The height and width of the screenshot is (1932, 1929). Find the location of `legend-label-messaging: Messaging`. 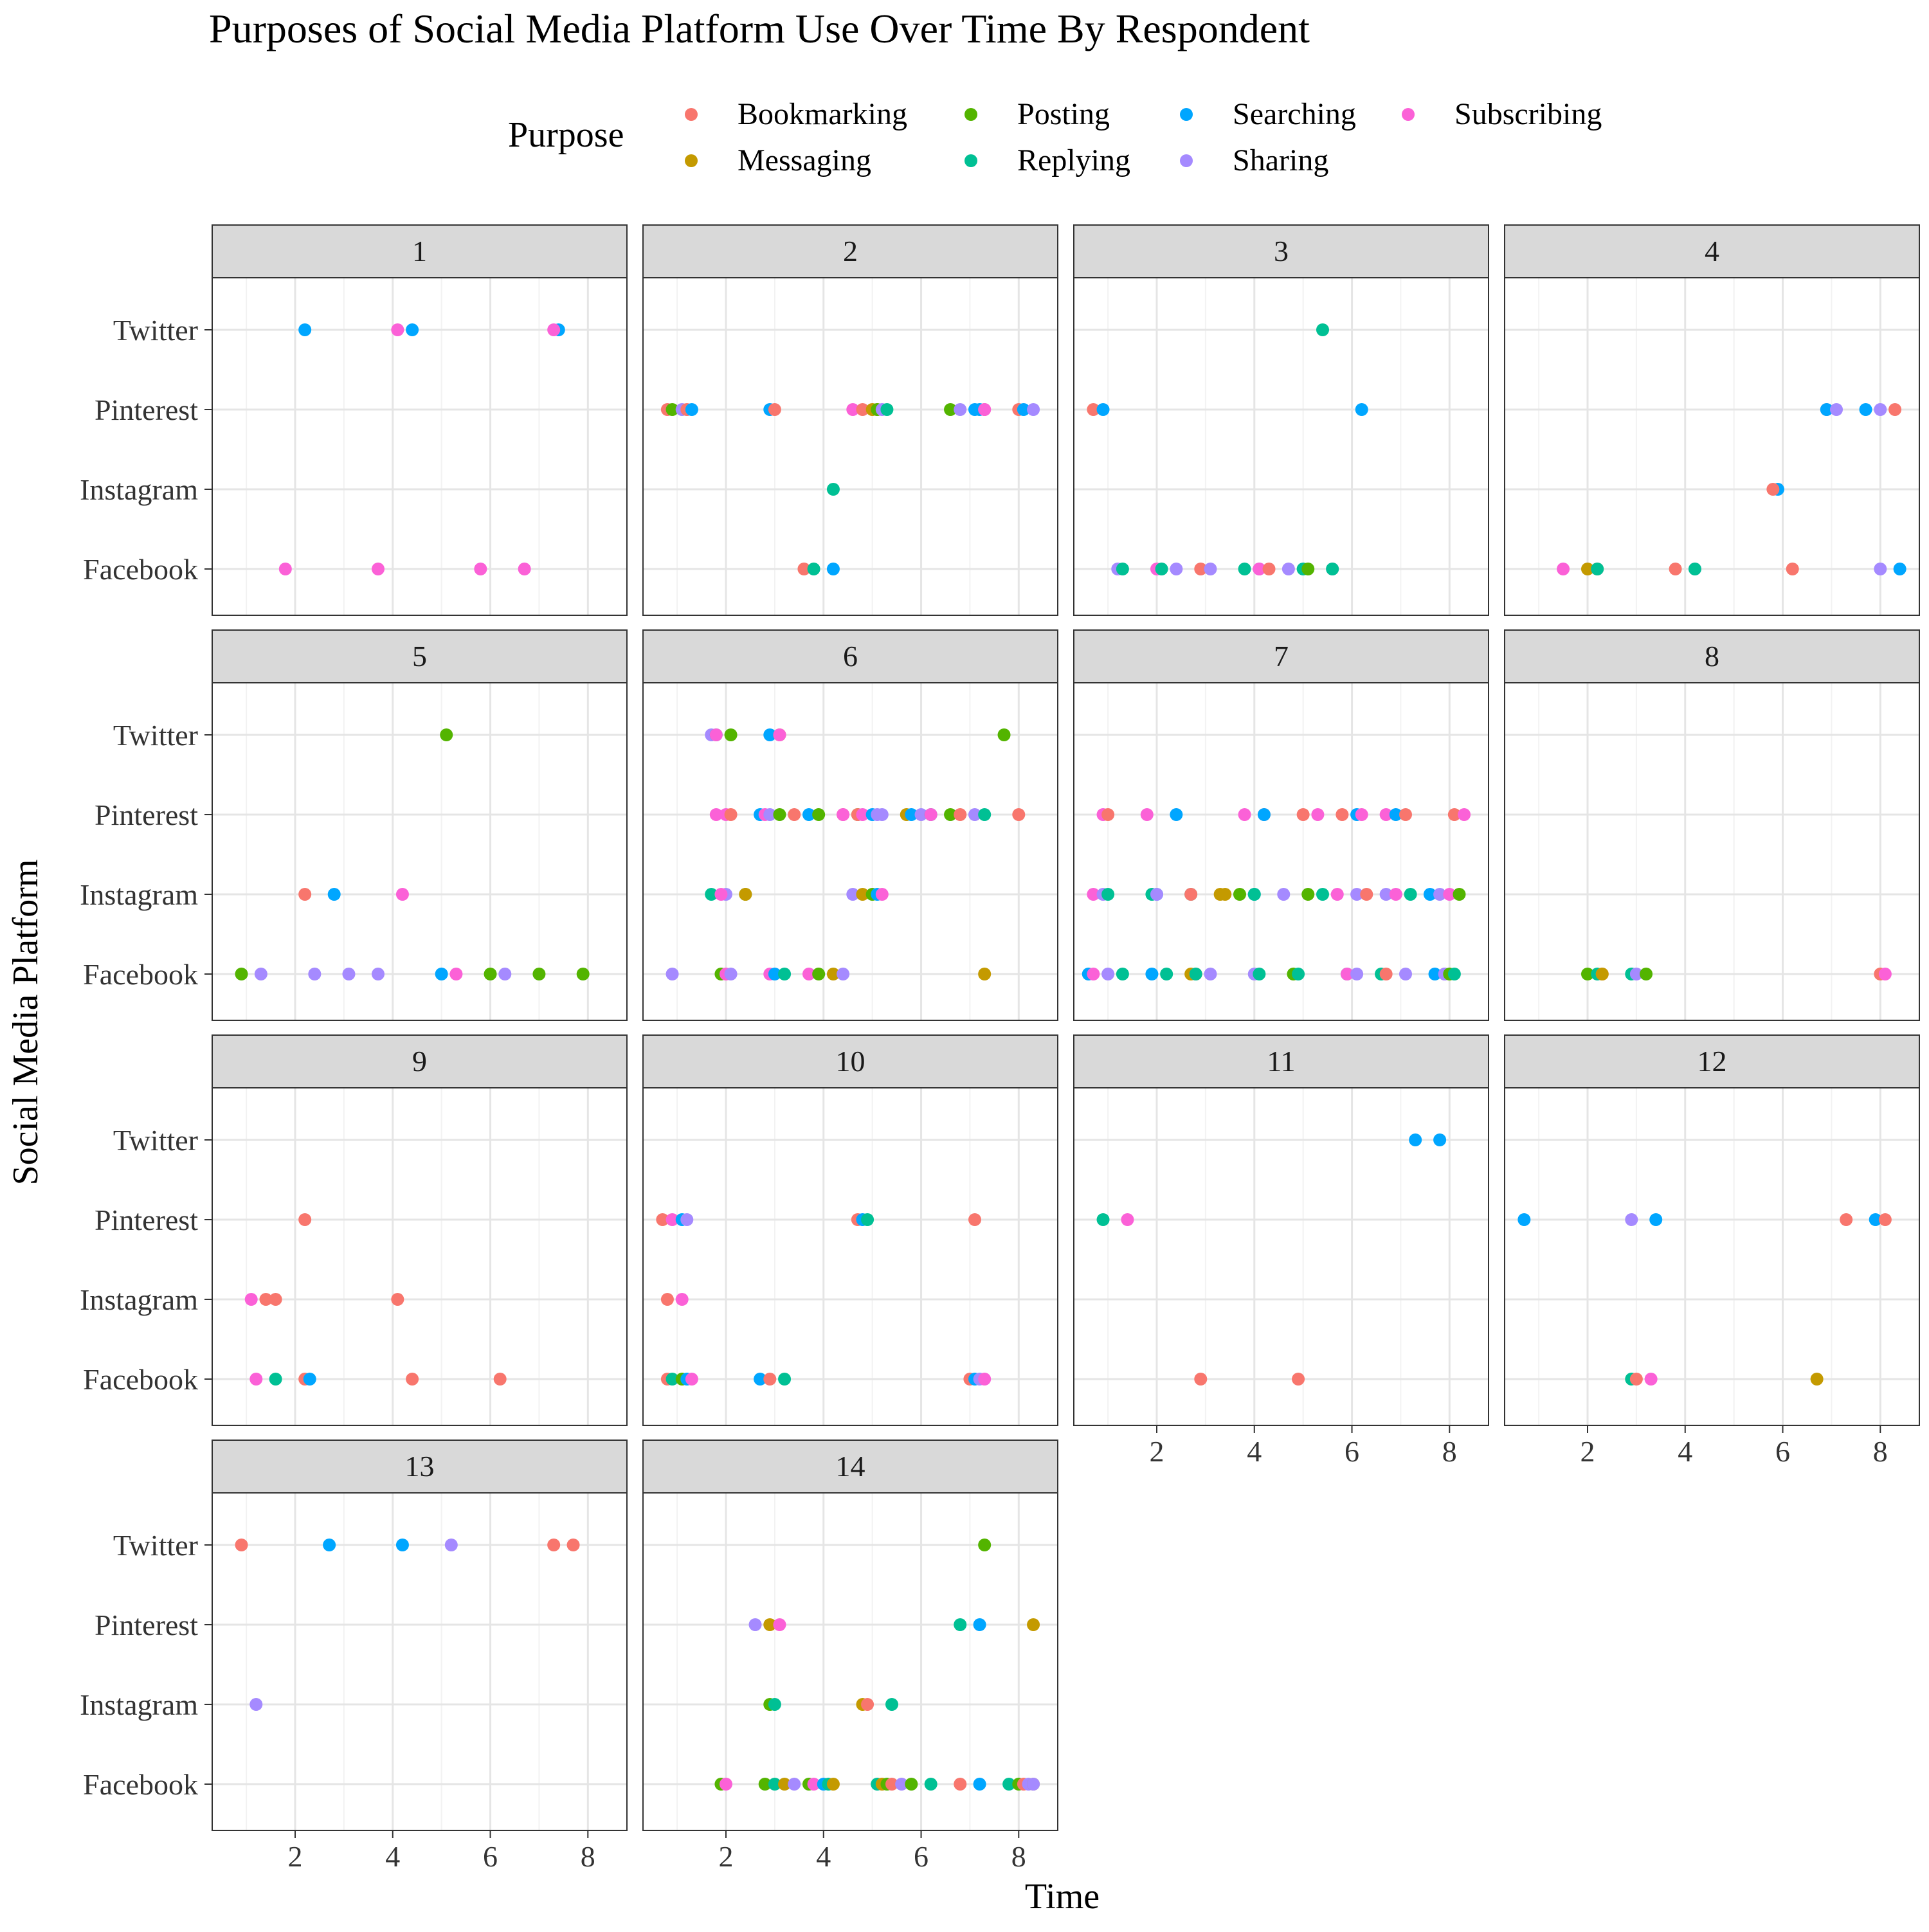

legend-label-messaging: Messaging is located at coordinates (804, 160).